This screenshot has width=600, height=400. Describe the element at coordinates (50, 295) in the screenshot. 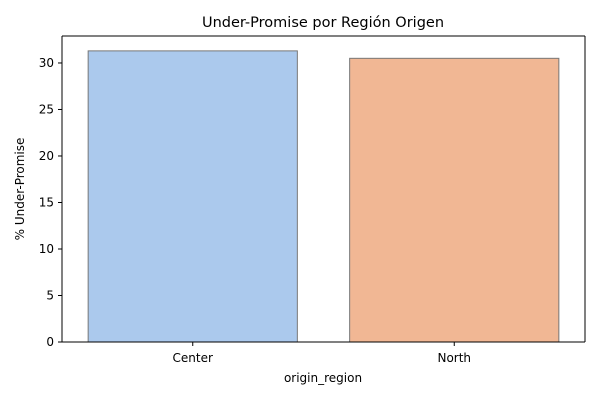

I see `y-tick-label: 5` at that location.